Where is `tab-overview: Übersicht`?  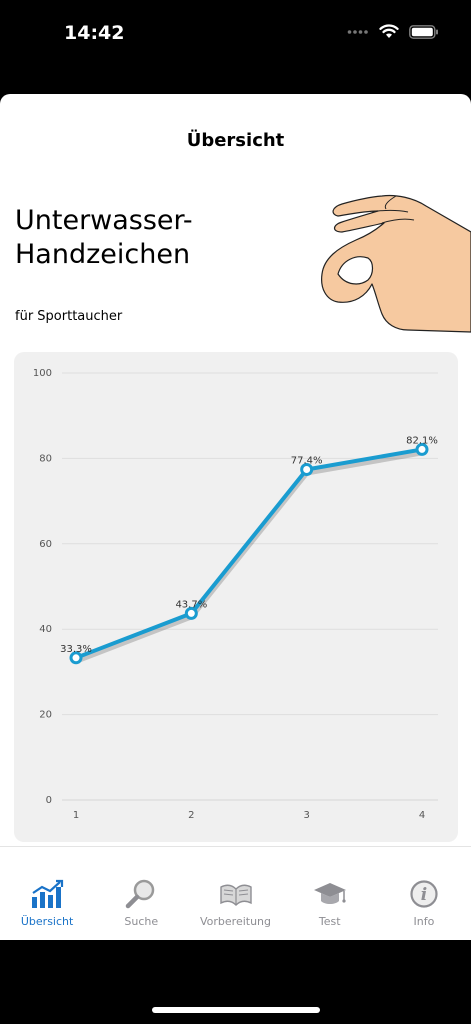
tab-overview: Übersicht is located at coordinates (47, 893).